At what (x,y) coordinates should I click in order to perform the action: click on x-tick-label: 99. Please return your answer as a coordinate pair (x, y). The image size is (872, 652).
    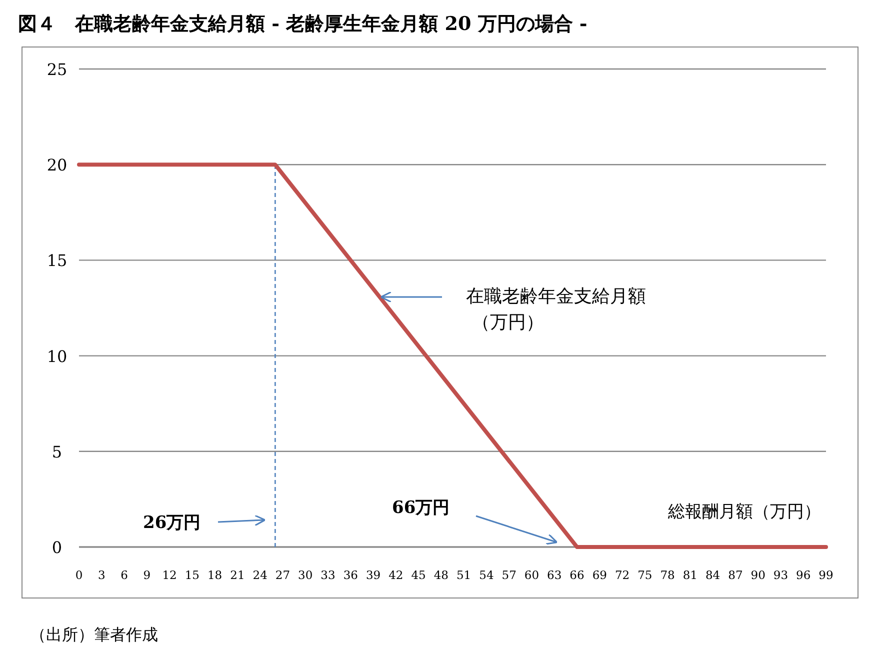
    Looking at the image, I should click on (826, 575).